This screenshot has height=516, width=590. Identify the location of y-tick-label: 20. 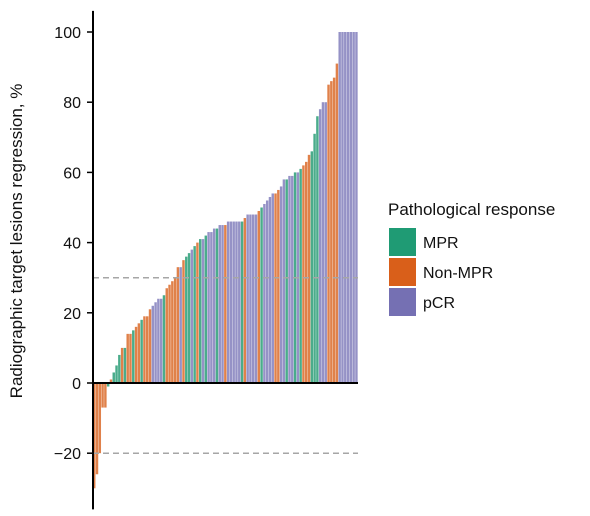
(72, 314).